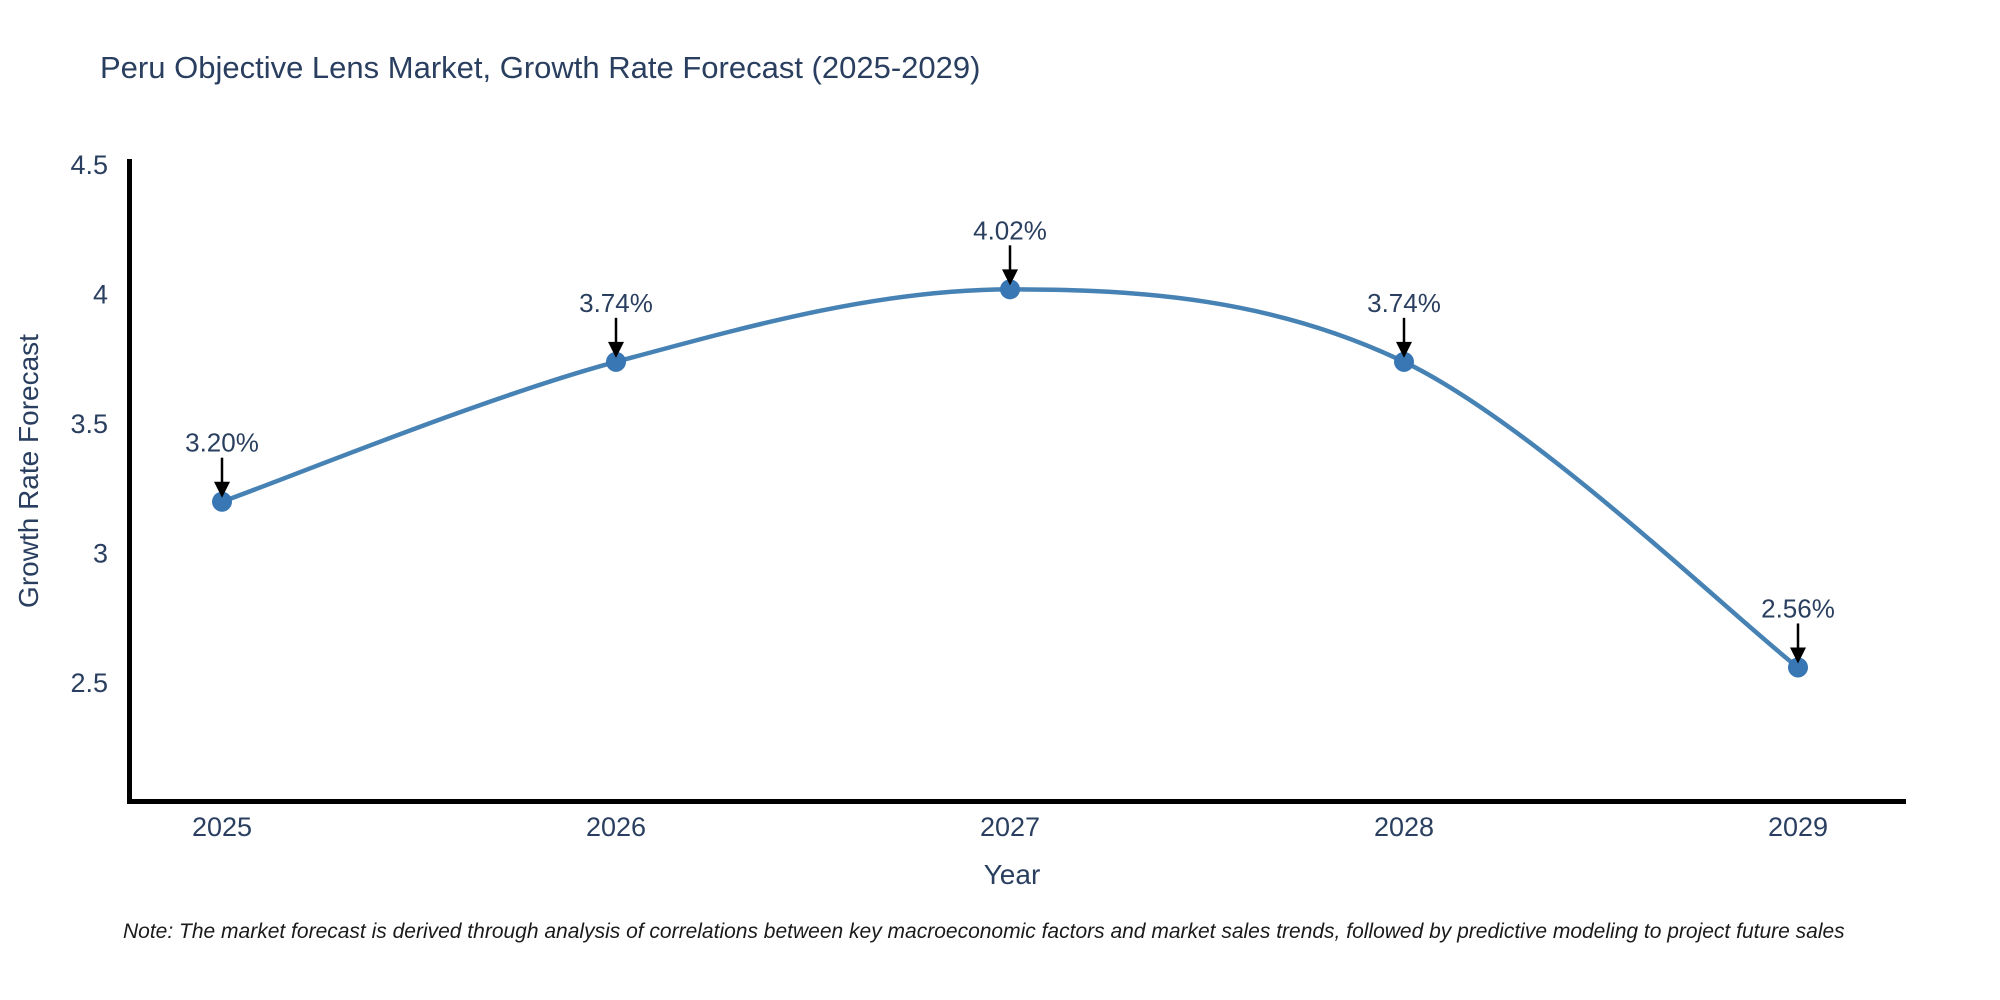  I want to click on point-annotation: 2.56%, so click(1798, 628).